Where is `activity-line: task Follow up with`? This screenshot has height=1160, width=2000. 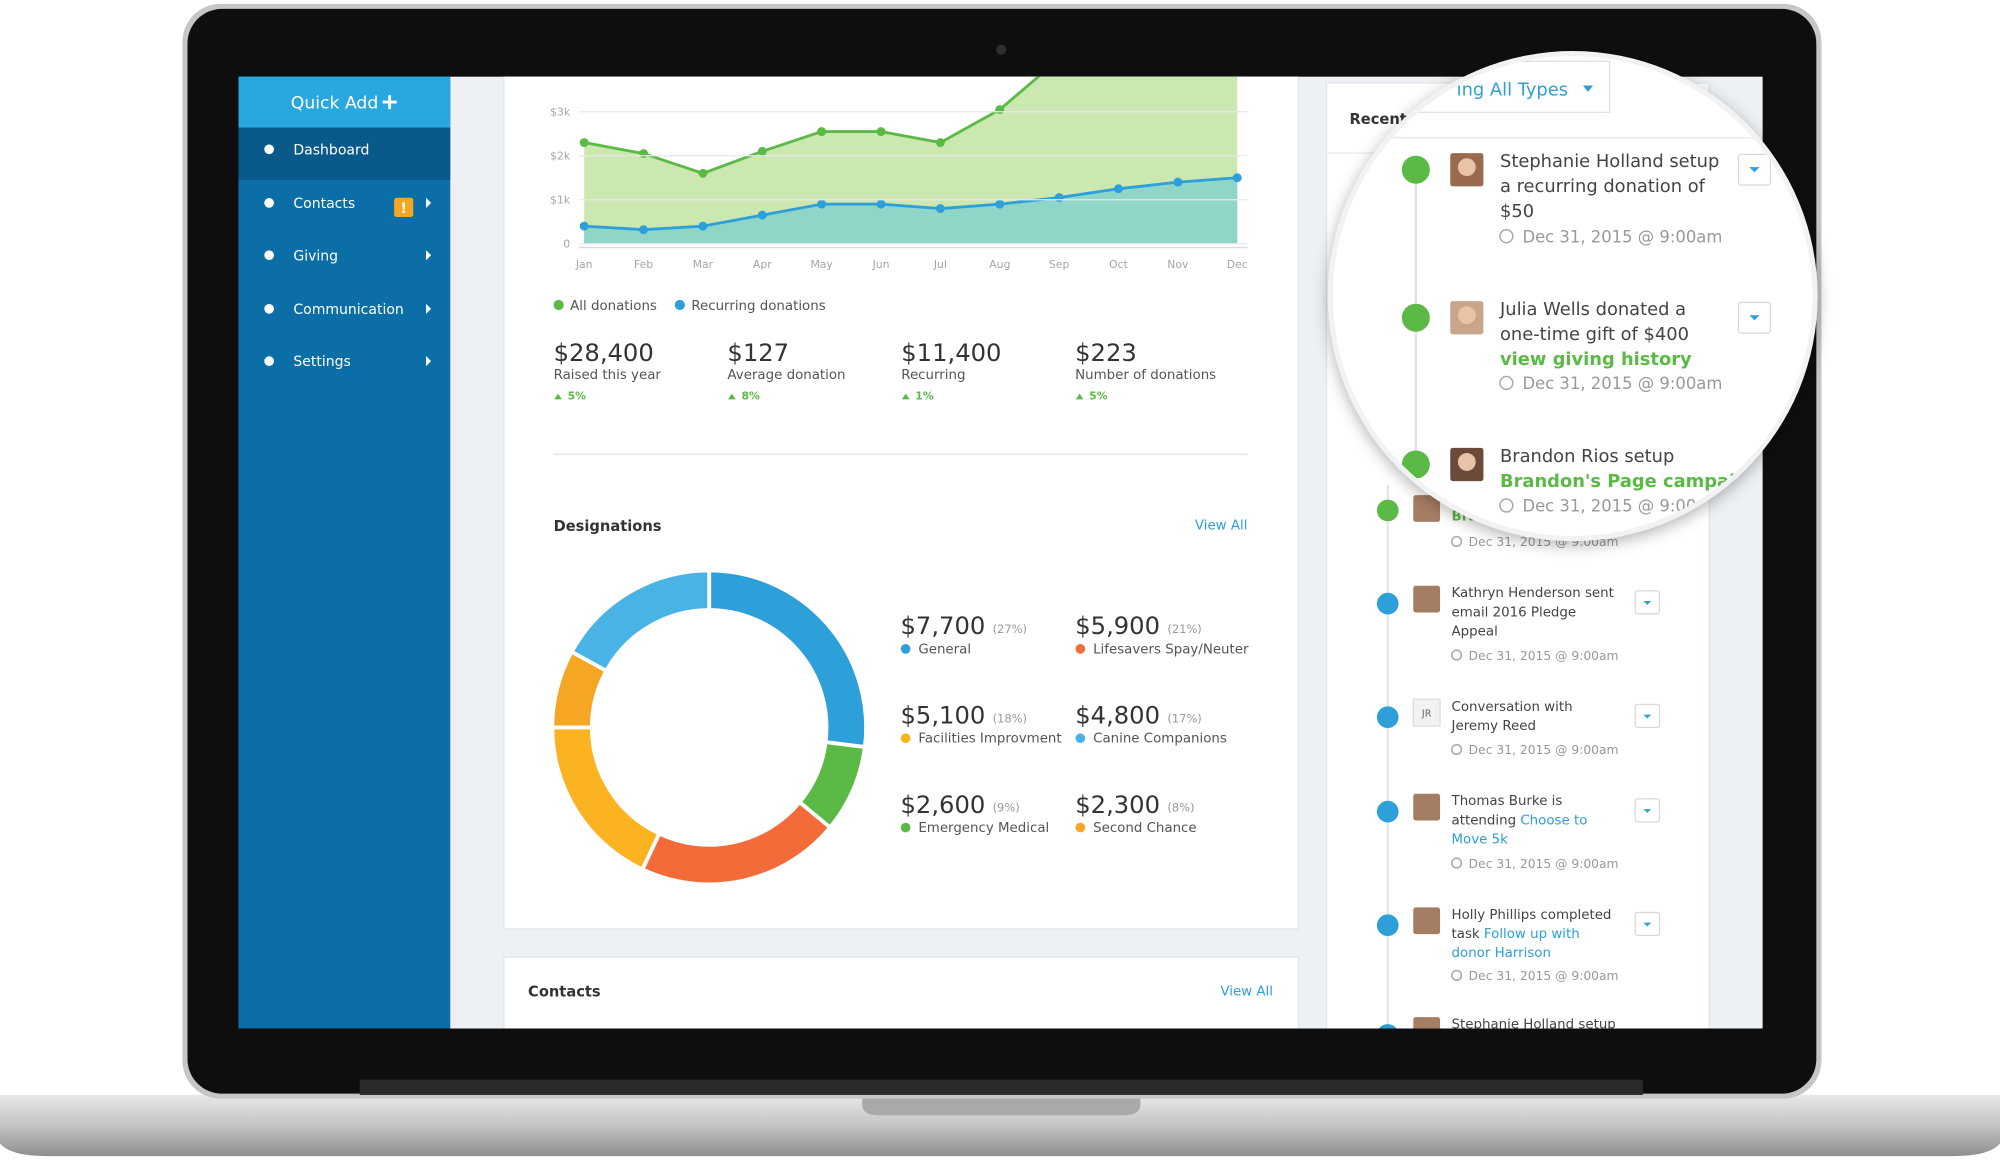 activity-line: task Follow up with is located at coordinates (1516, 934).